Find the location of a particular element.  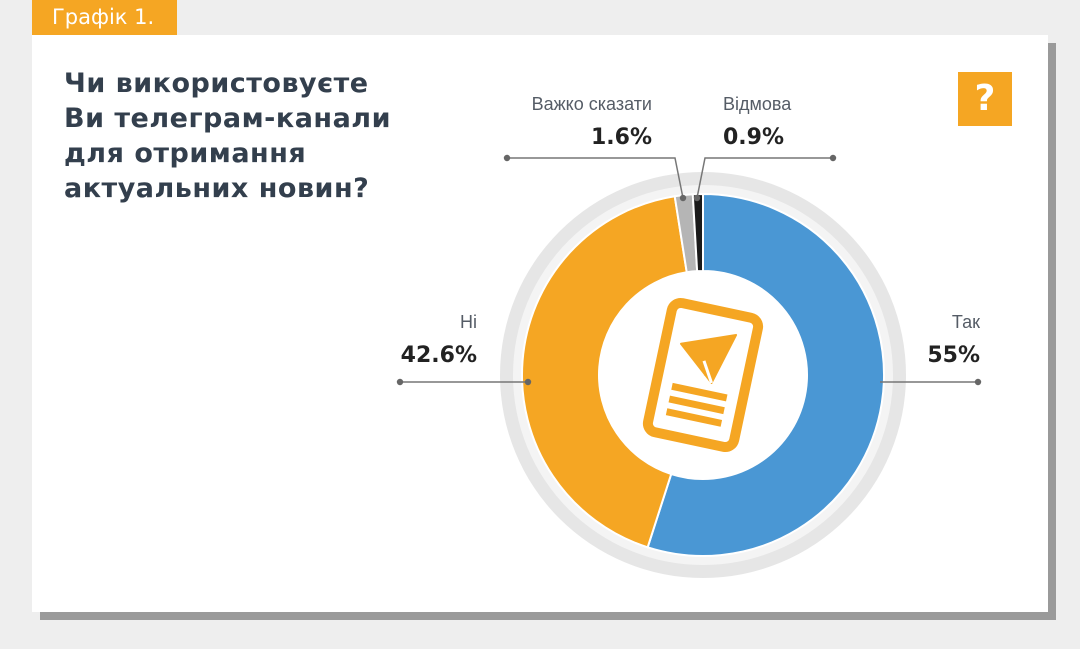

slice-category-label: Відмова is located at coordinates (757, 104).